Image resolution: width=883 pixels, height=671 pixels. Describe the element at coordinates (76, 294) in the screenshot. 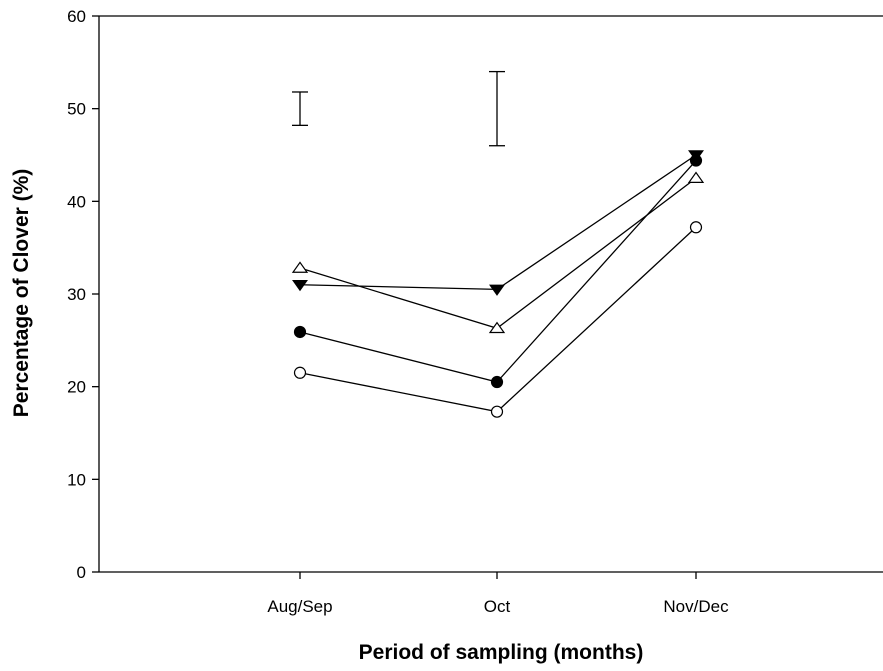

I see `y-tick-label: 30` at that location.